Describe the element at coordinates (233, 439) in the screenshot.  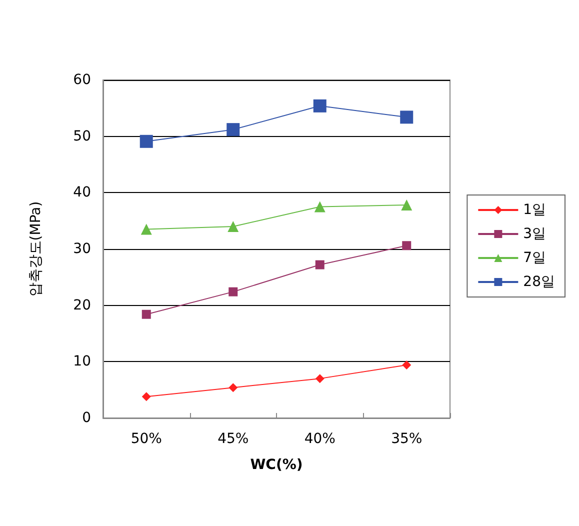
I see `x-tick-label: 45%` at that location.